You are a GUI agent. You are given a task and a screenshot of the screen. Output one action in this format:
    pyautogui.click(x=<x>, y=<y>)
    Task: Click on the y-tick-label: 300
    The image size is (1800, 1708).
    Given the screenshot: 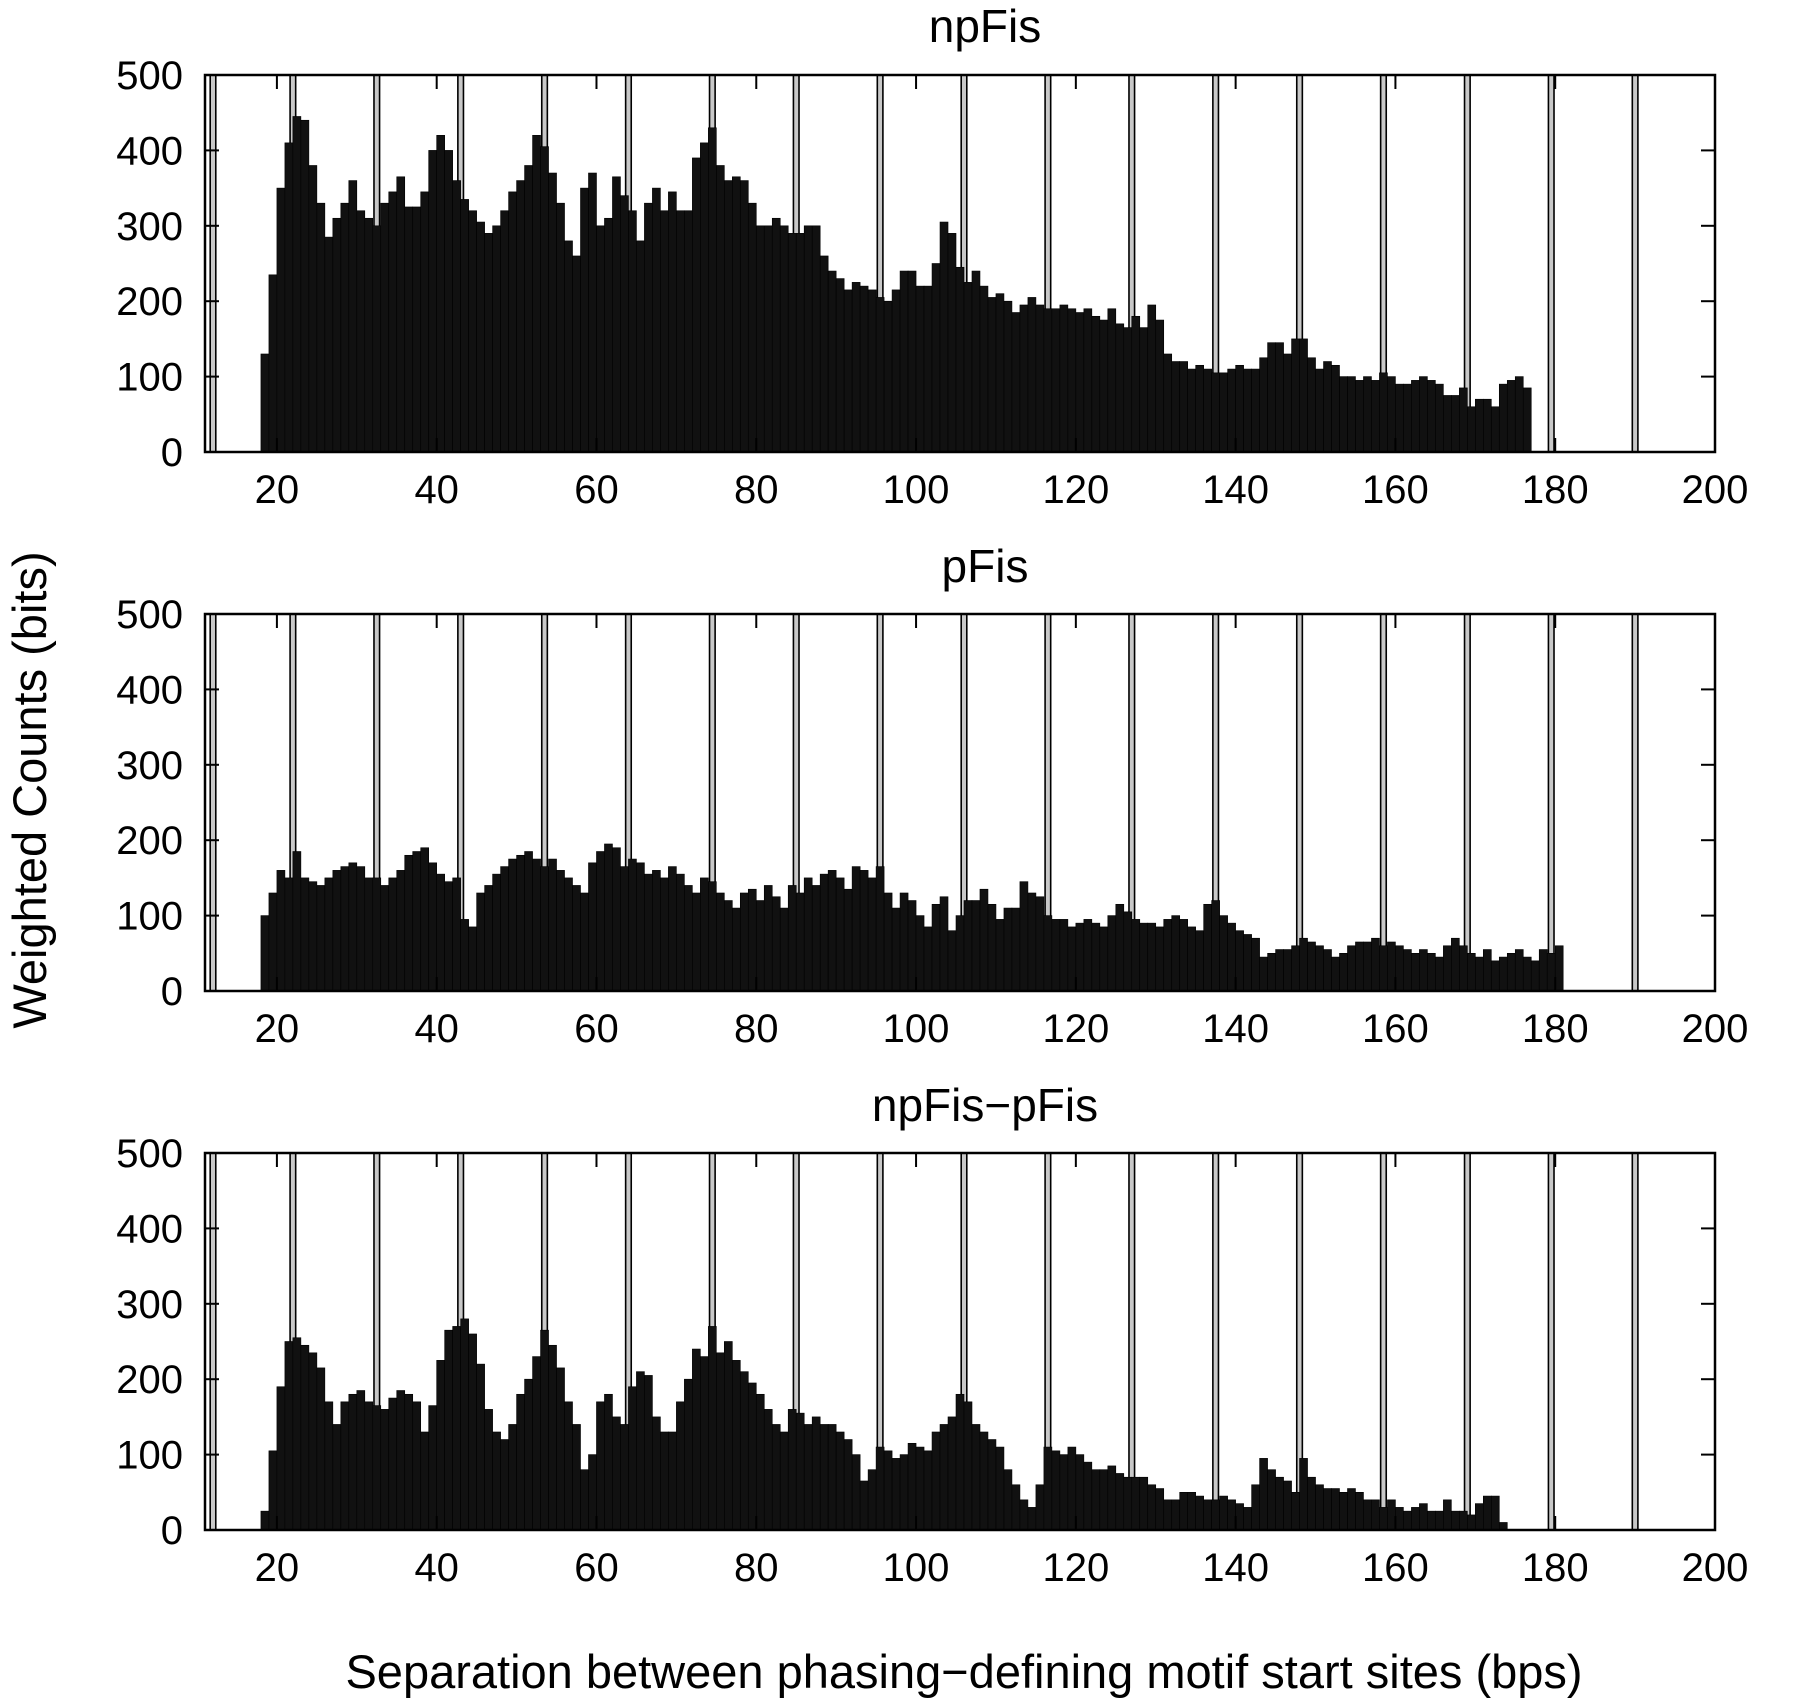 What is the action you would take?
    pyautogui.click(x=149, y=1305)
    